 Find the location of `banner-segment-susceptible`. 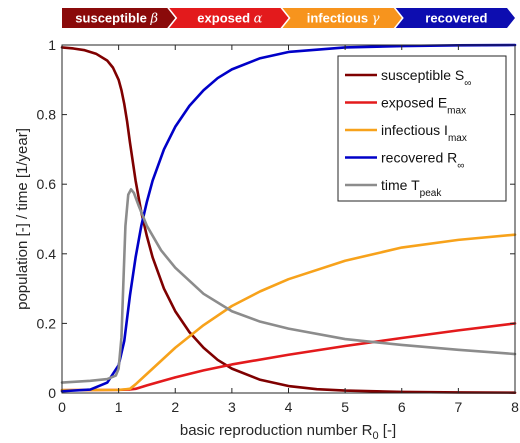

banner-segment-susceptible is located at coordinates (119, 18).